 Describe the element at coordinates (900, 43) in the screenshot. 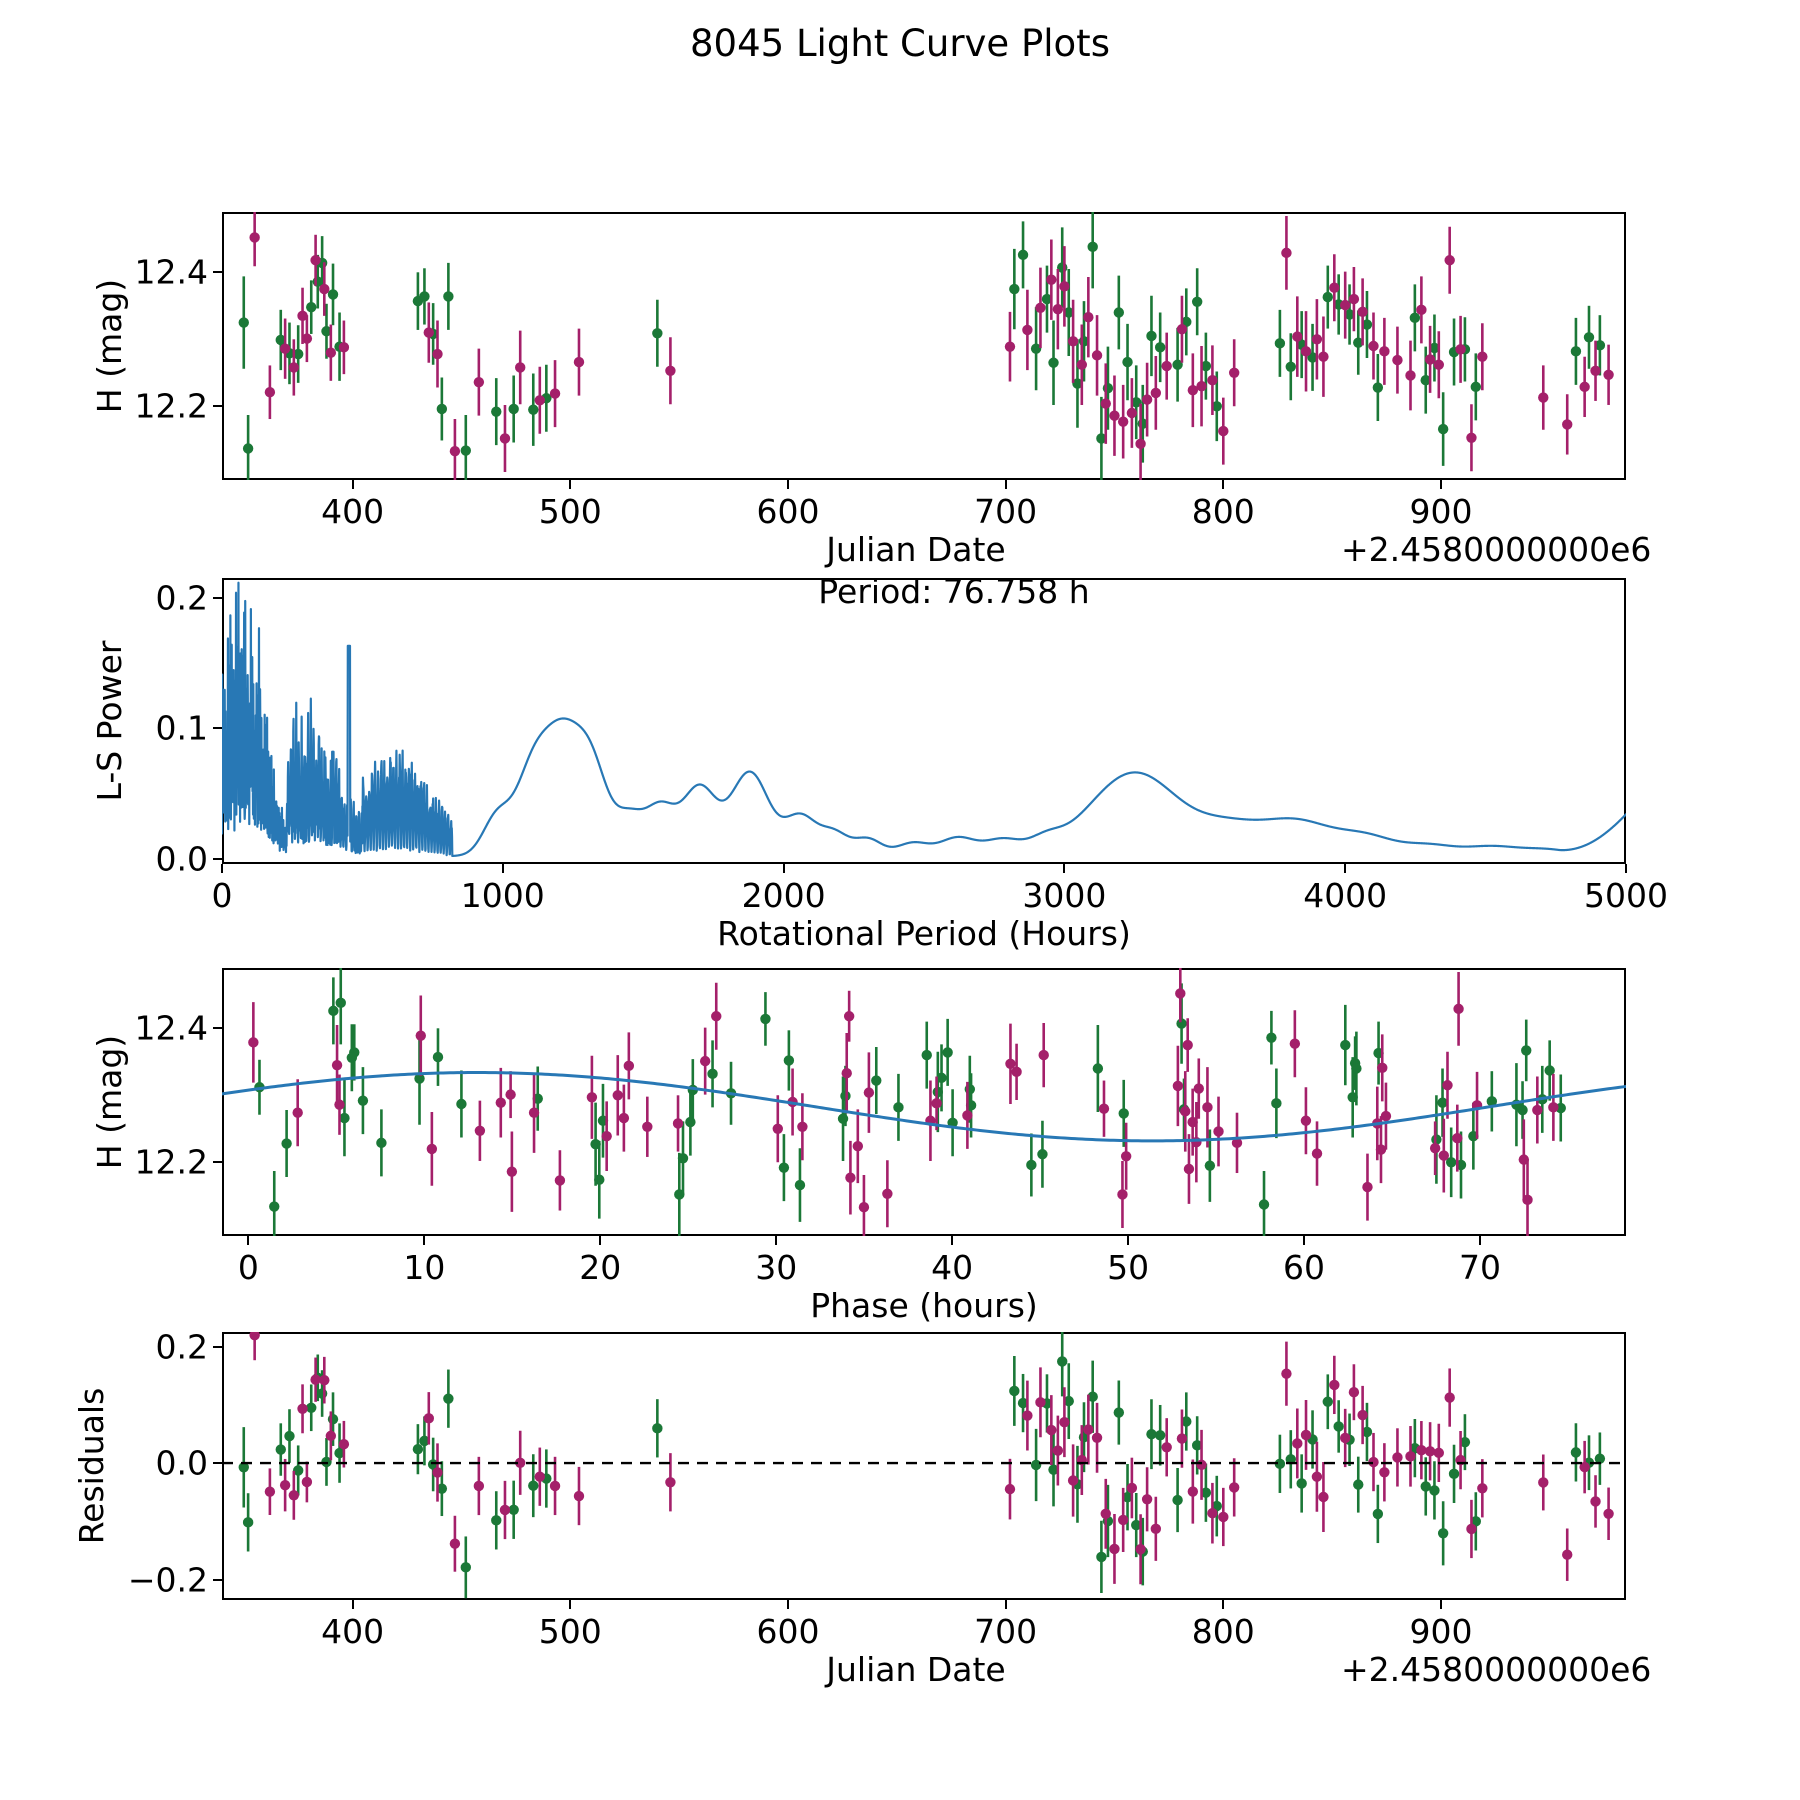

I see `figure-title: 8045 Light Curve Plots` at that location.